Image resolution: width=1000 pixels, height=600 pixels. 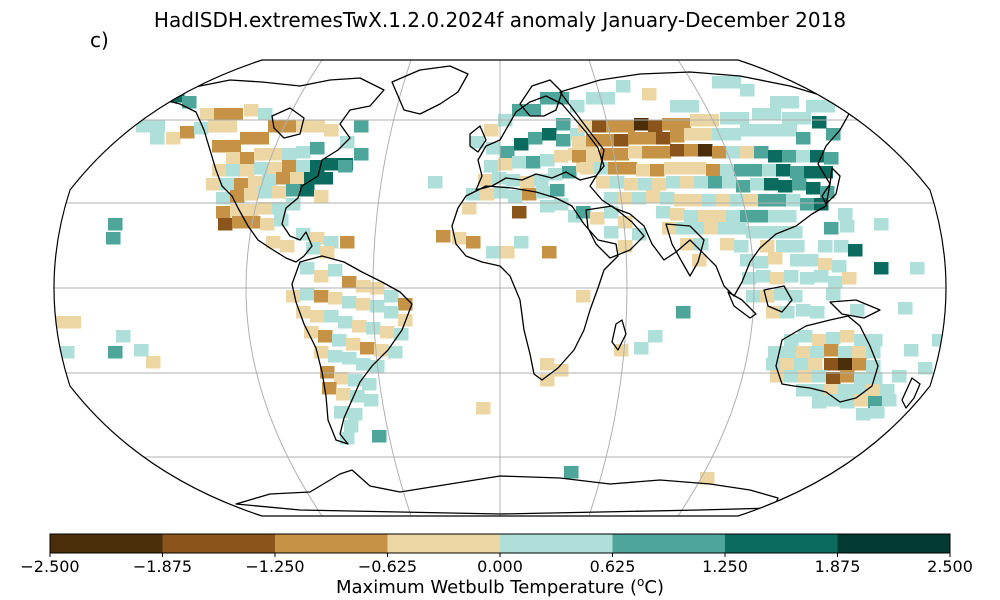 I want to click on coastline-british-isles, so click(x=478, y=139).